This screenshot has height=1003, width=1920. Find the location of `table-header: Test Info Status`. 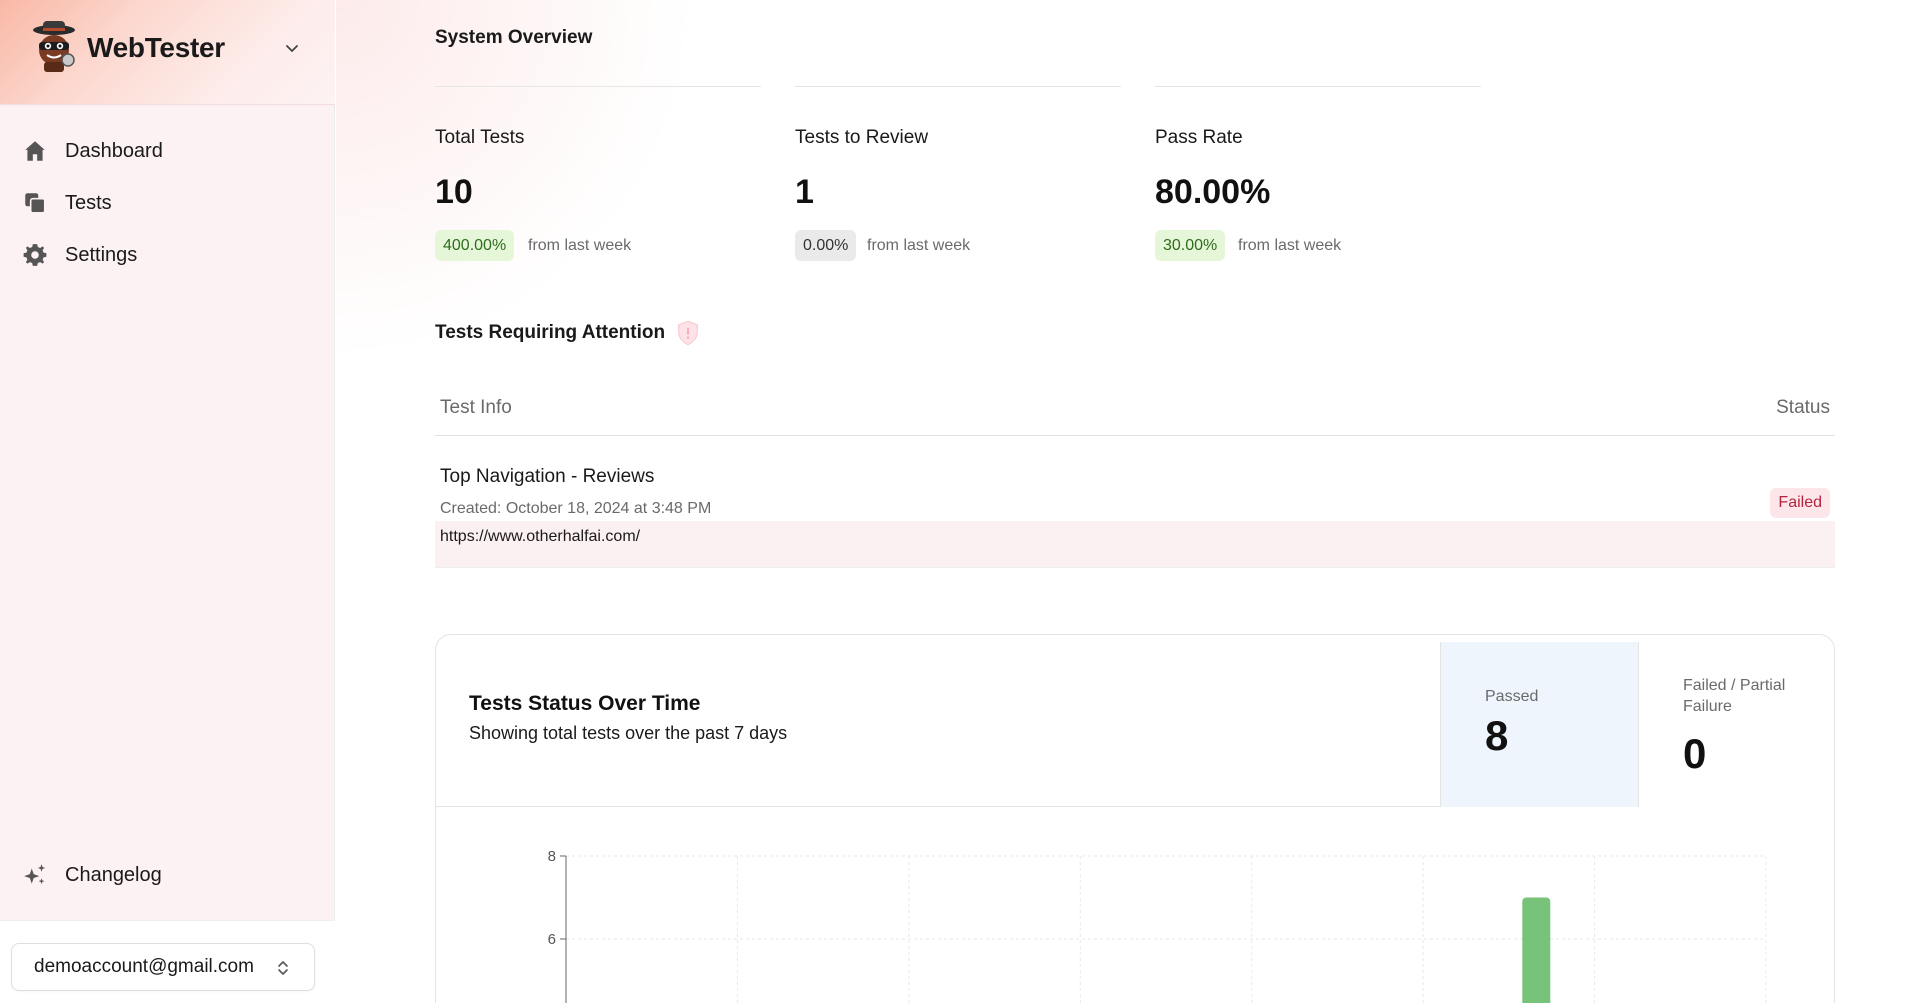

table-header: Test Info Status is located at coordinates (1135, 413).